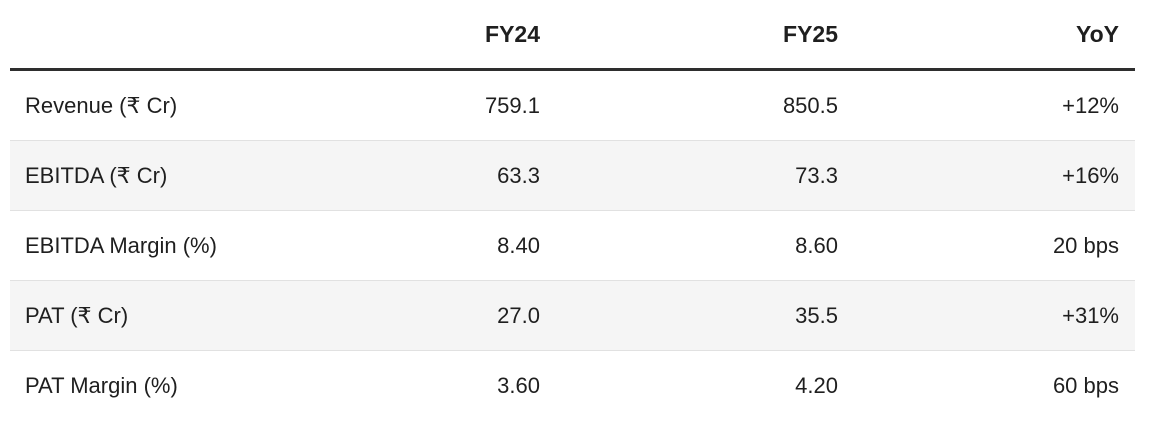 The image size is (1149, 437). Describe the element at coordinates (810, 105) in the screenshot. I see `cell-fy25: 850.5` at that location.